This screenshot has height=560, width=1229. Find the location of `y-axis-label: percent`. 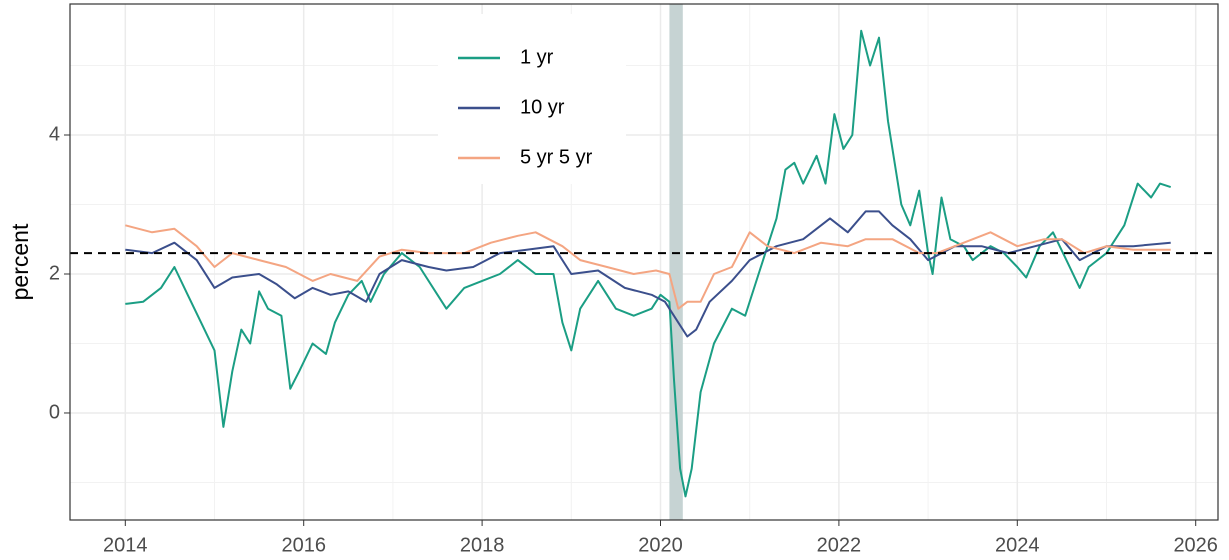

y-axis-label: percent is located at coordinates (20, 261).